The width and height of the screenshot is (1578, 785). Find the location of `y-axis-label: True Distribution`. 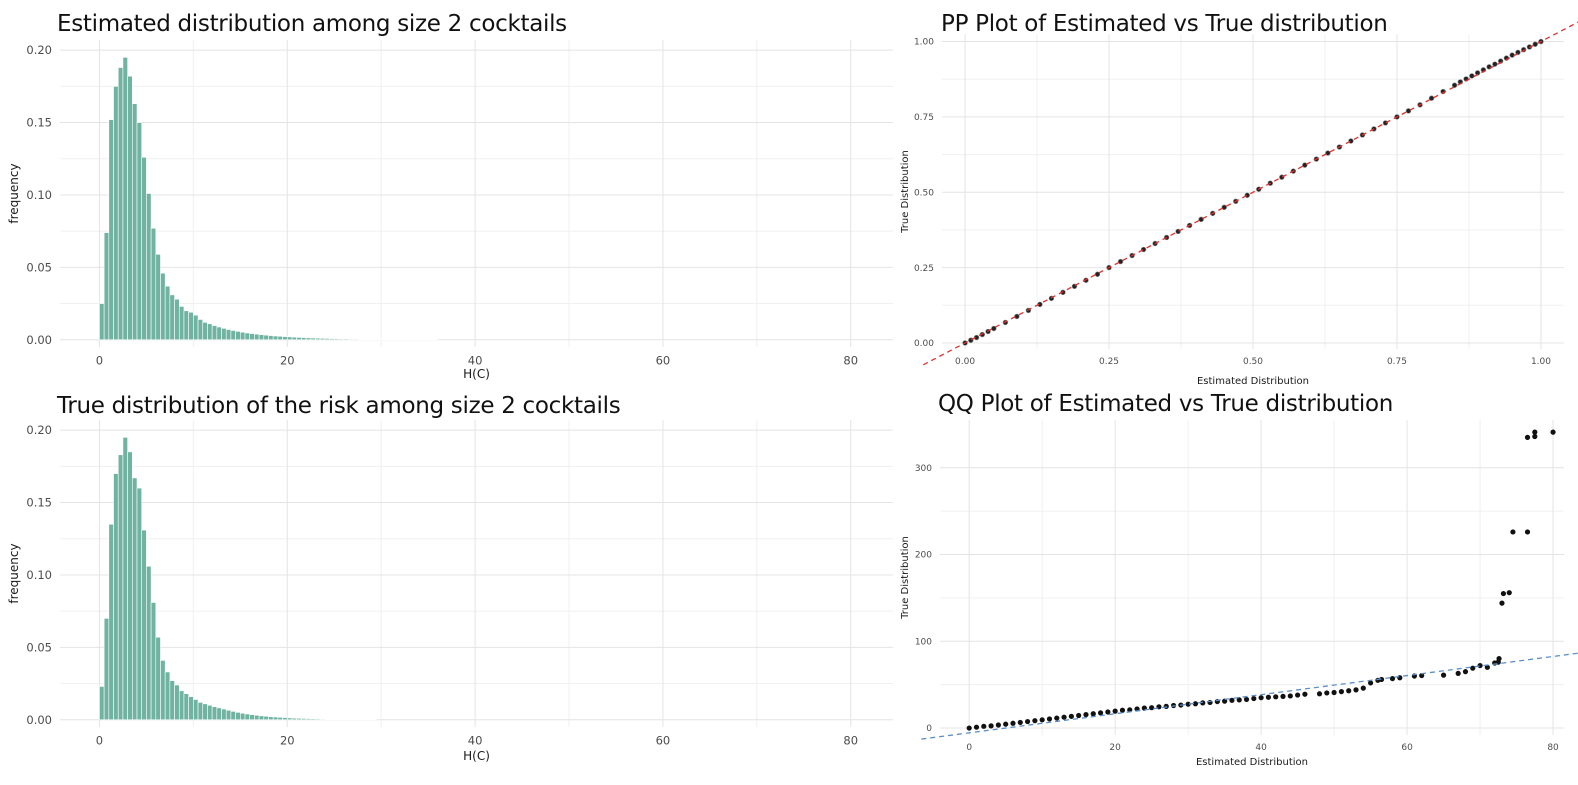

y-axis-label: True Distribution is located at coordinates (905, 578).